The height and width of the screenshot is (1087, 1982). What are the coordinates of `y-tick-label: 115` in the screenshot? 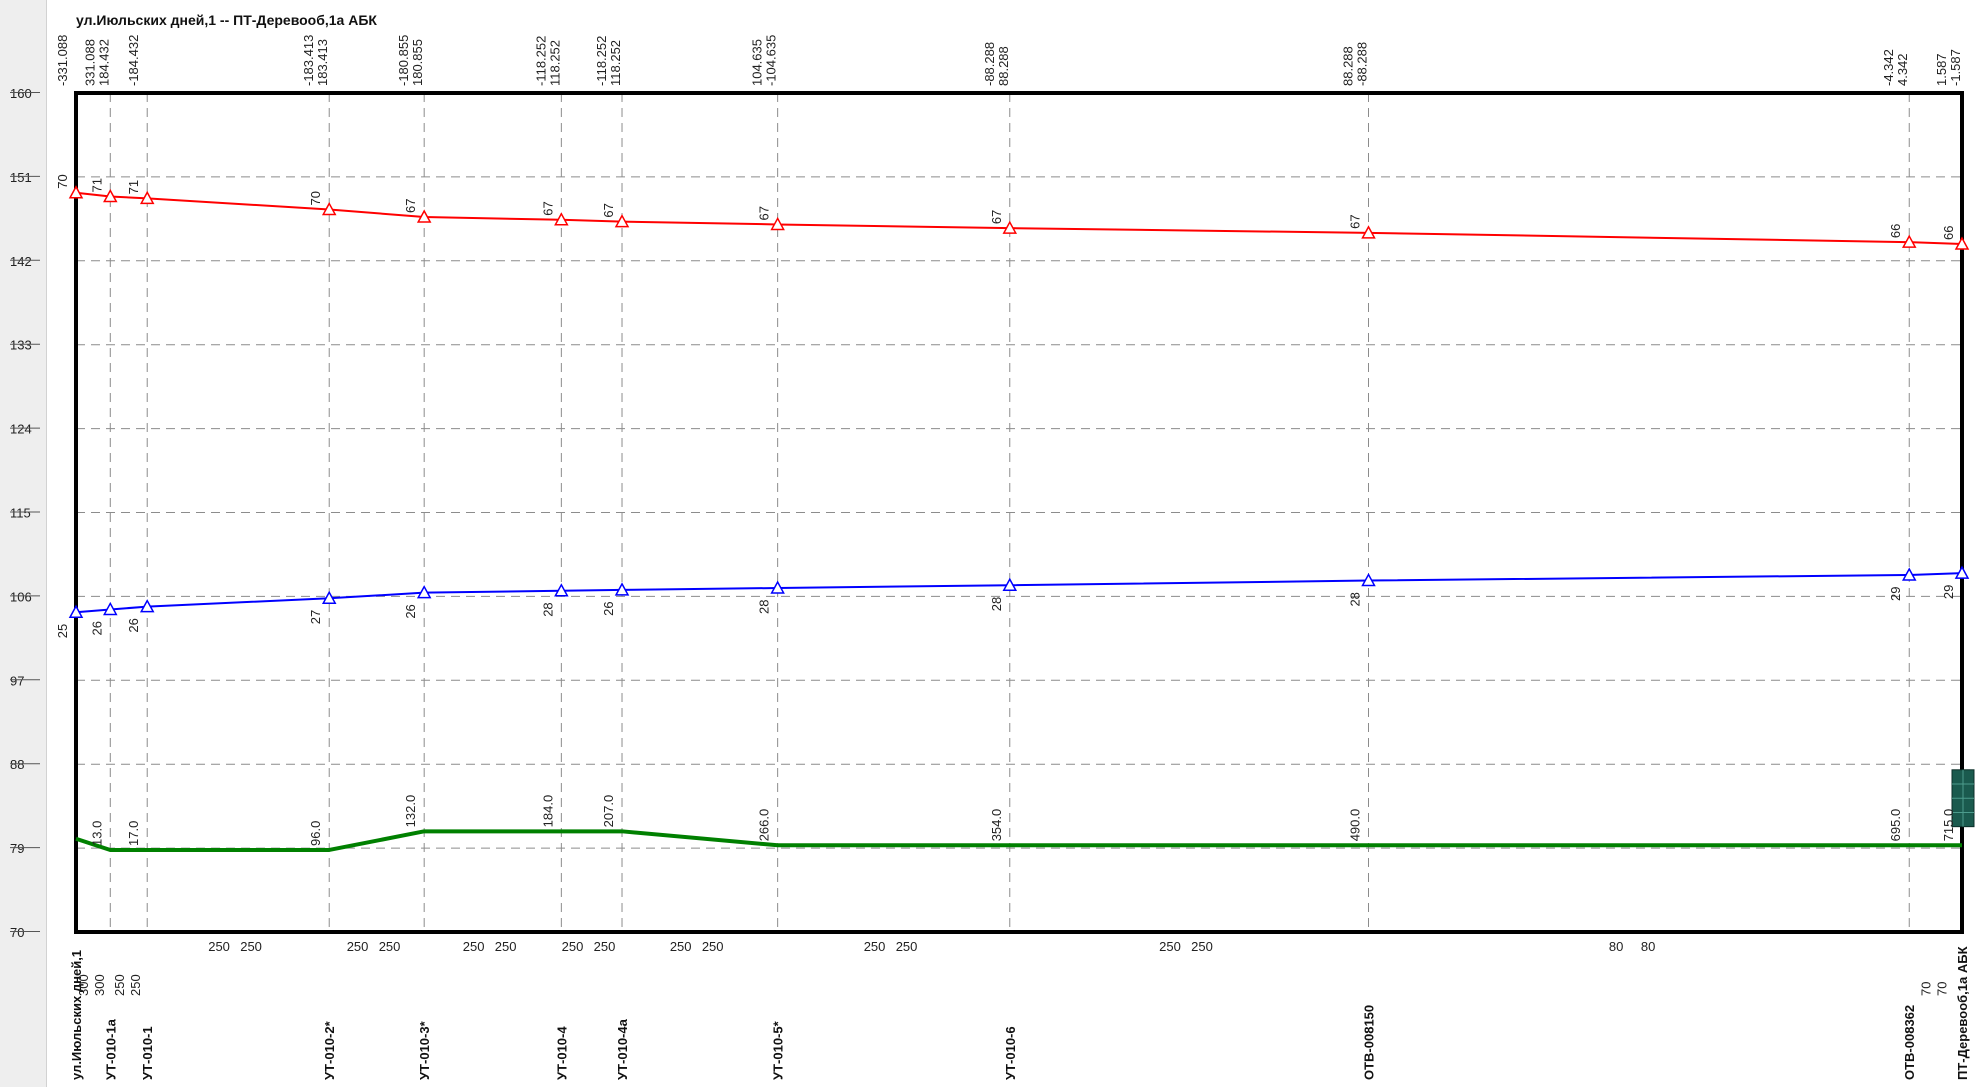 It's located at (20, 513).